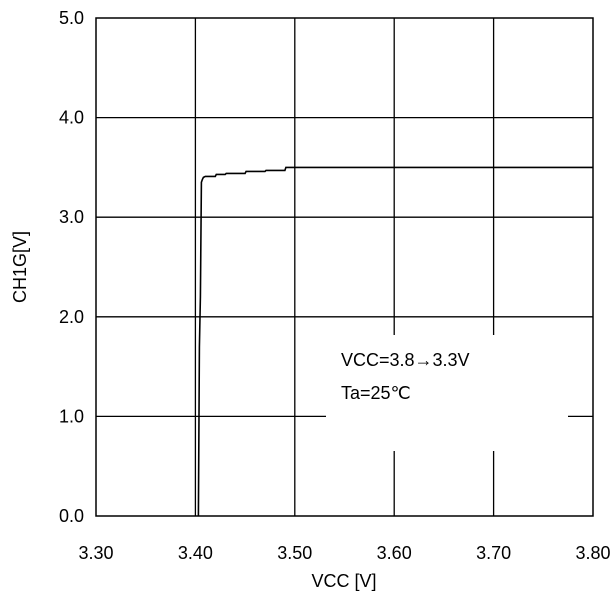 Image resolution: width=614 pixels, height=599 pixels. What do you see at coordinates (71, 516) in the screenshot?
I see `y-tick-label: 0.0` at bounding box center [71, 516].